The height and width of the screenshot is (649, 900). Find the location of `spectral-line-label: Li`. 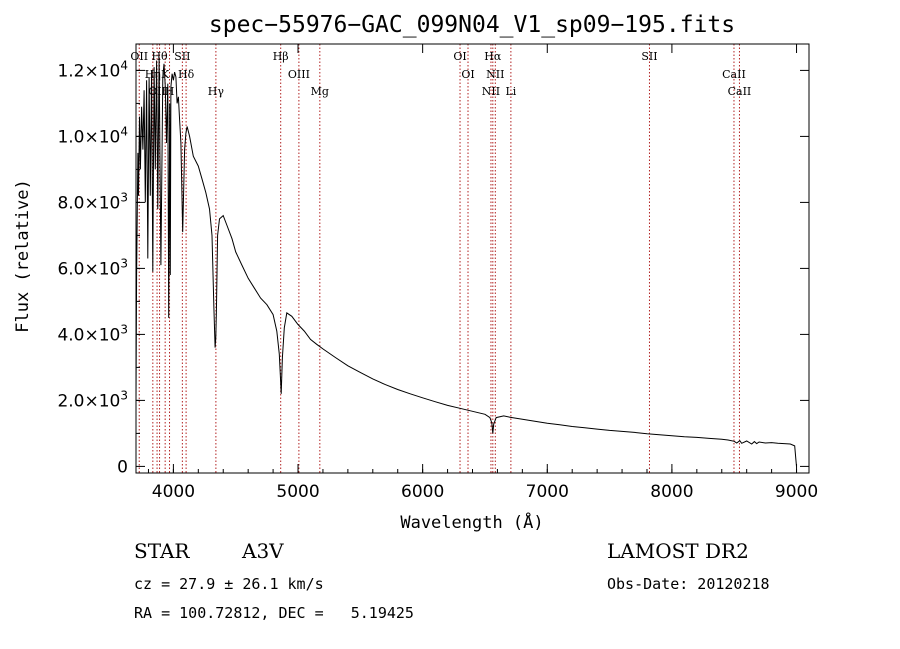

spectral-line-label: Li is located at coordinates (510, 91).